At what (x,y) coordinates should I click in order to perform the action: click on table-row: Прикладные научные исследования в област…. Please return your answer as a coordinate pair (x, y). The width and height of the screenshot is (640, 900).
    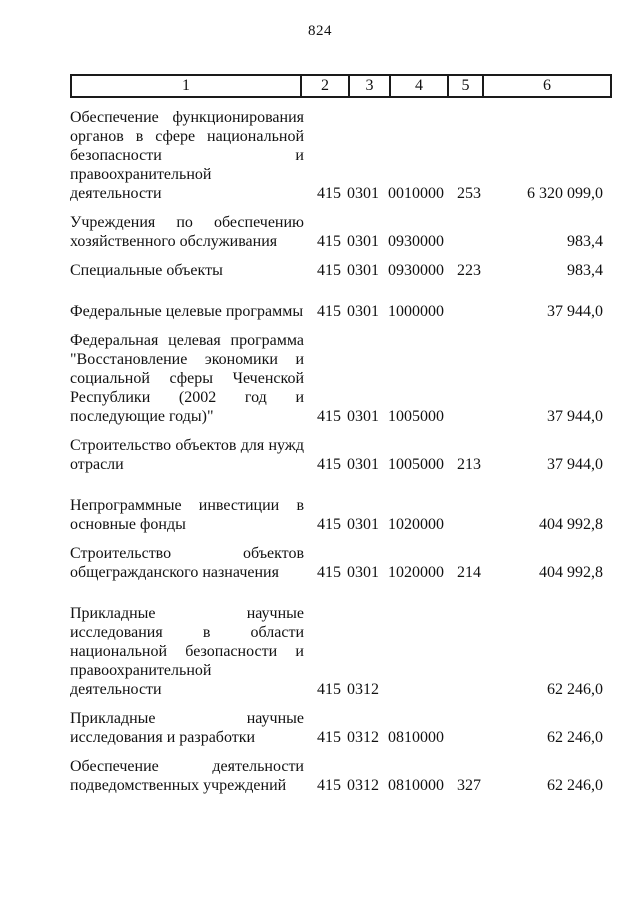
    Looking at the image, I should click on (336, 651).